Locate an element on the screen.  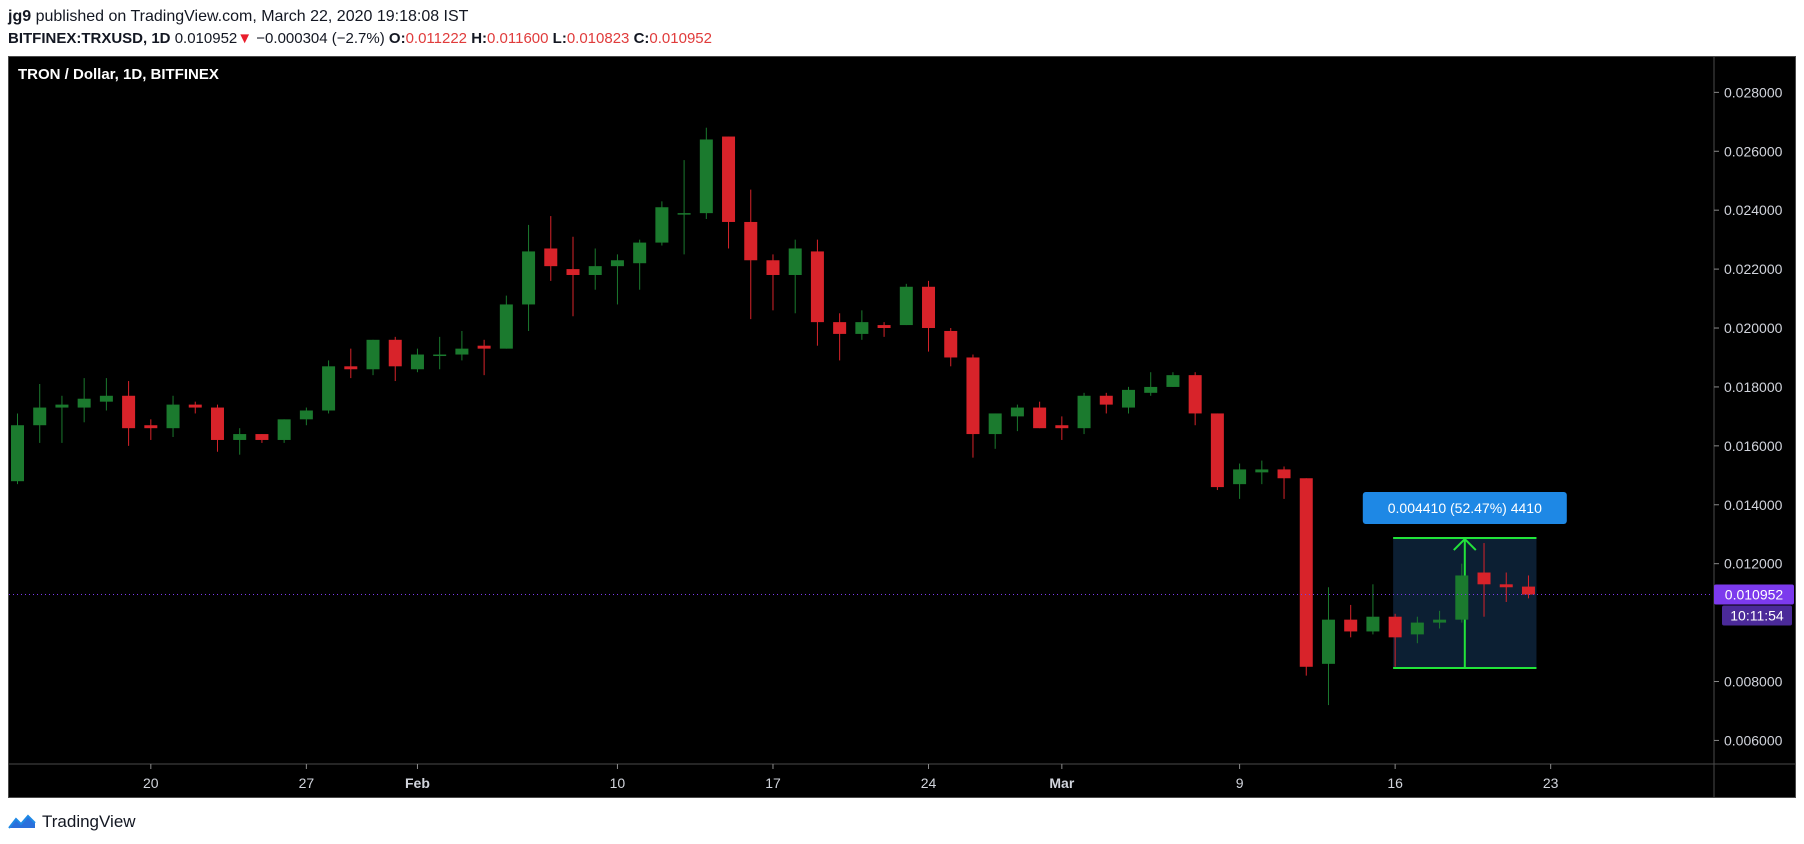
y-tick-label: 0.018000 is located at coordinates (1753, 387).